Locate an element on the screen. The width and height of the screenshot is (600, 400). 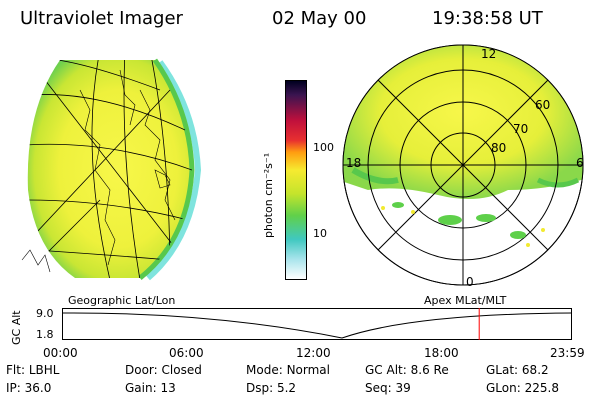
mlt-label-18: 18 is located at coordinates (354, 163).